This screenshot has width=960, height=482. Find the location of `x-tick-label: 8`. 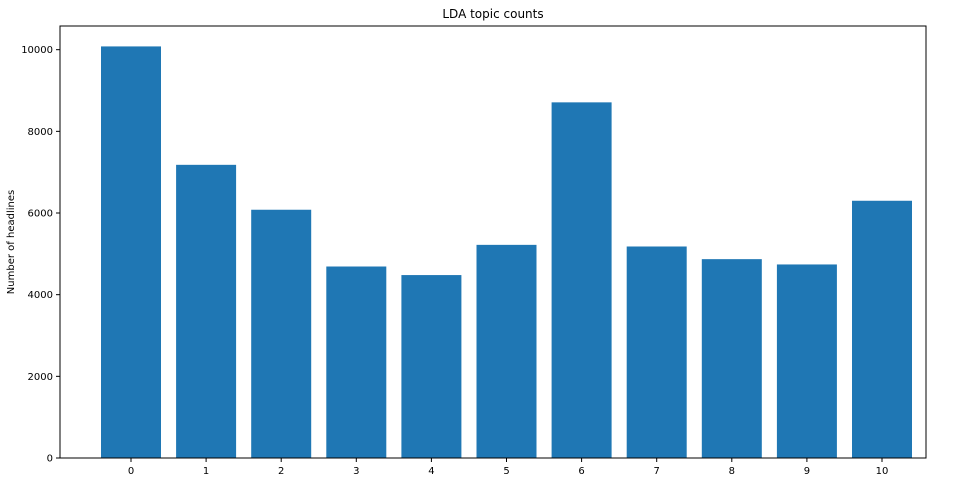

x-tick-label: 8 is located at coordinates (732, 471).